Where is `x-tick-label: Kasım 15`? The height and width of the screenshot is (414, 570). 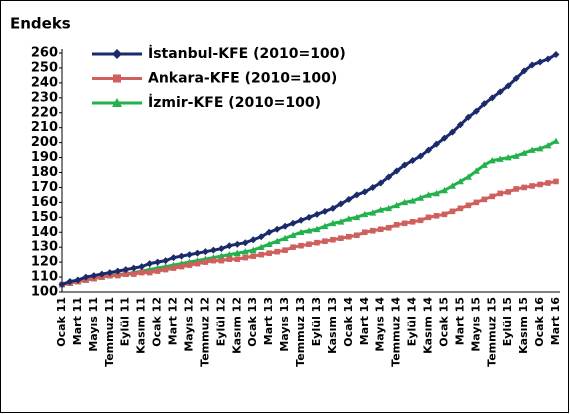 x-tick-label: Kasım 15 is located at coordinates (523, 325).